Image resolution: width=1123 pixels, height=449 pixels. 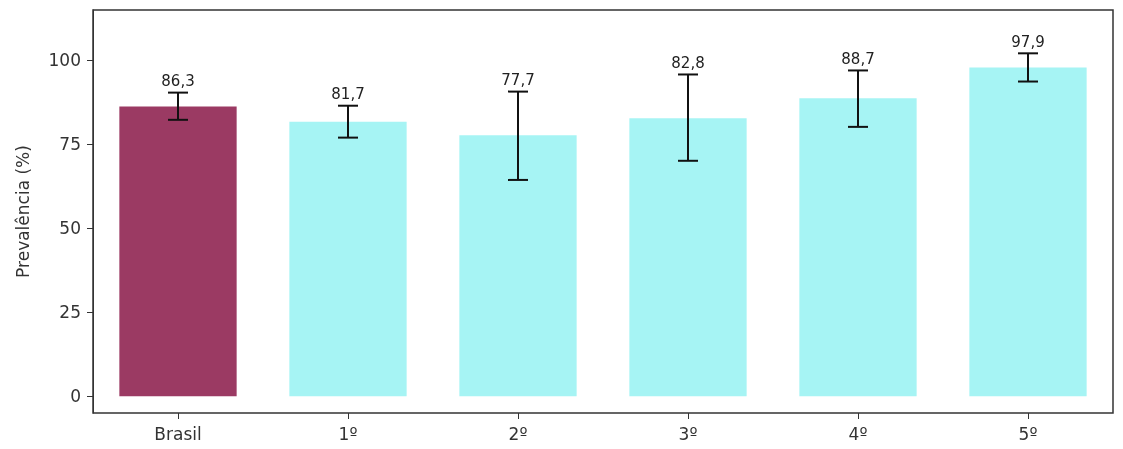 What do you see at coordinates (178, 433) in the screenshot?
I see `x-tick-label: Brasil` at bounding box center [178, 433].